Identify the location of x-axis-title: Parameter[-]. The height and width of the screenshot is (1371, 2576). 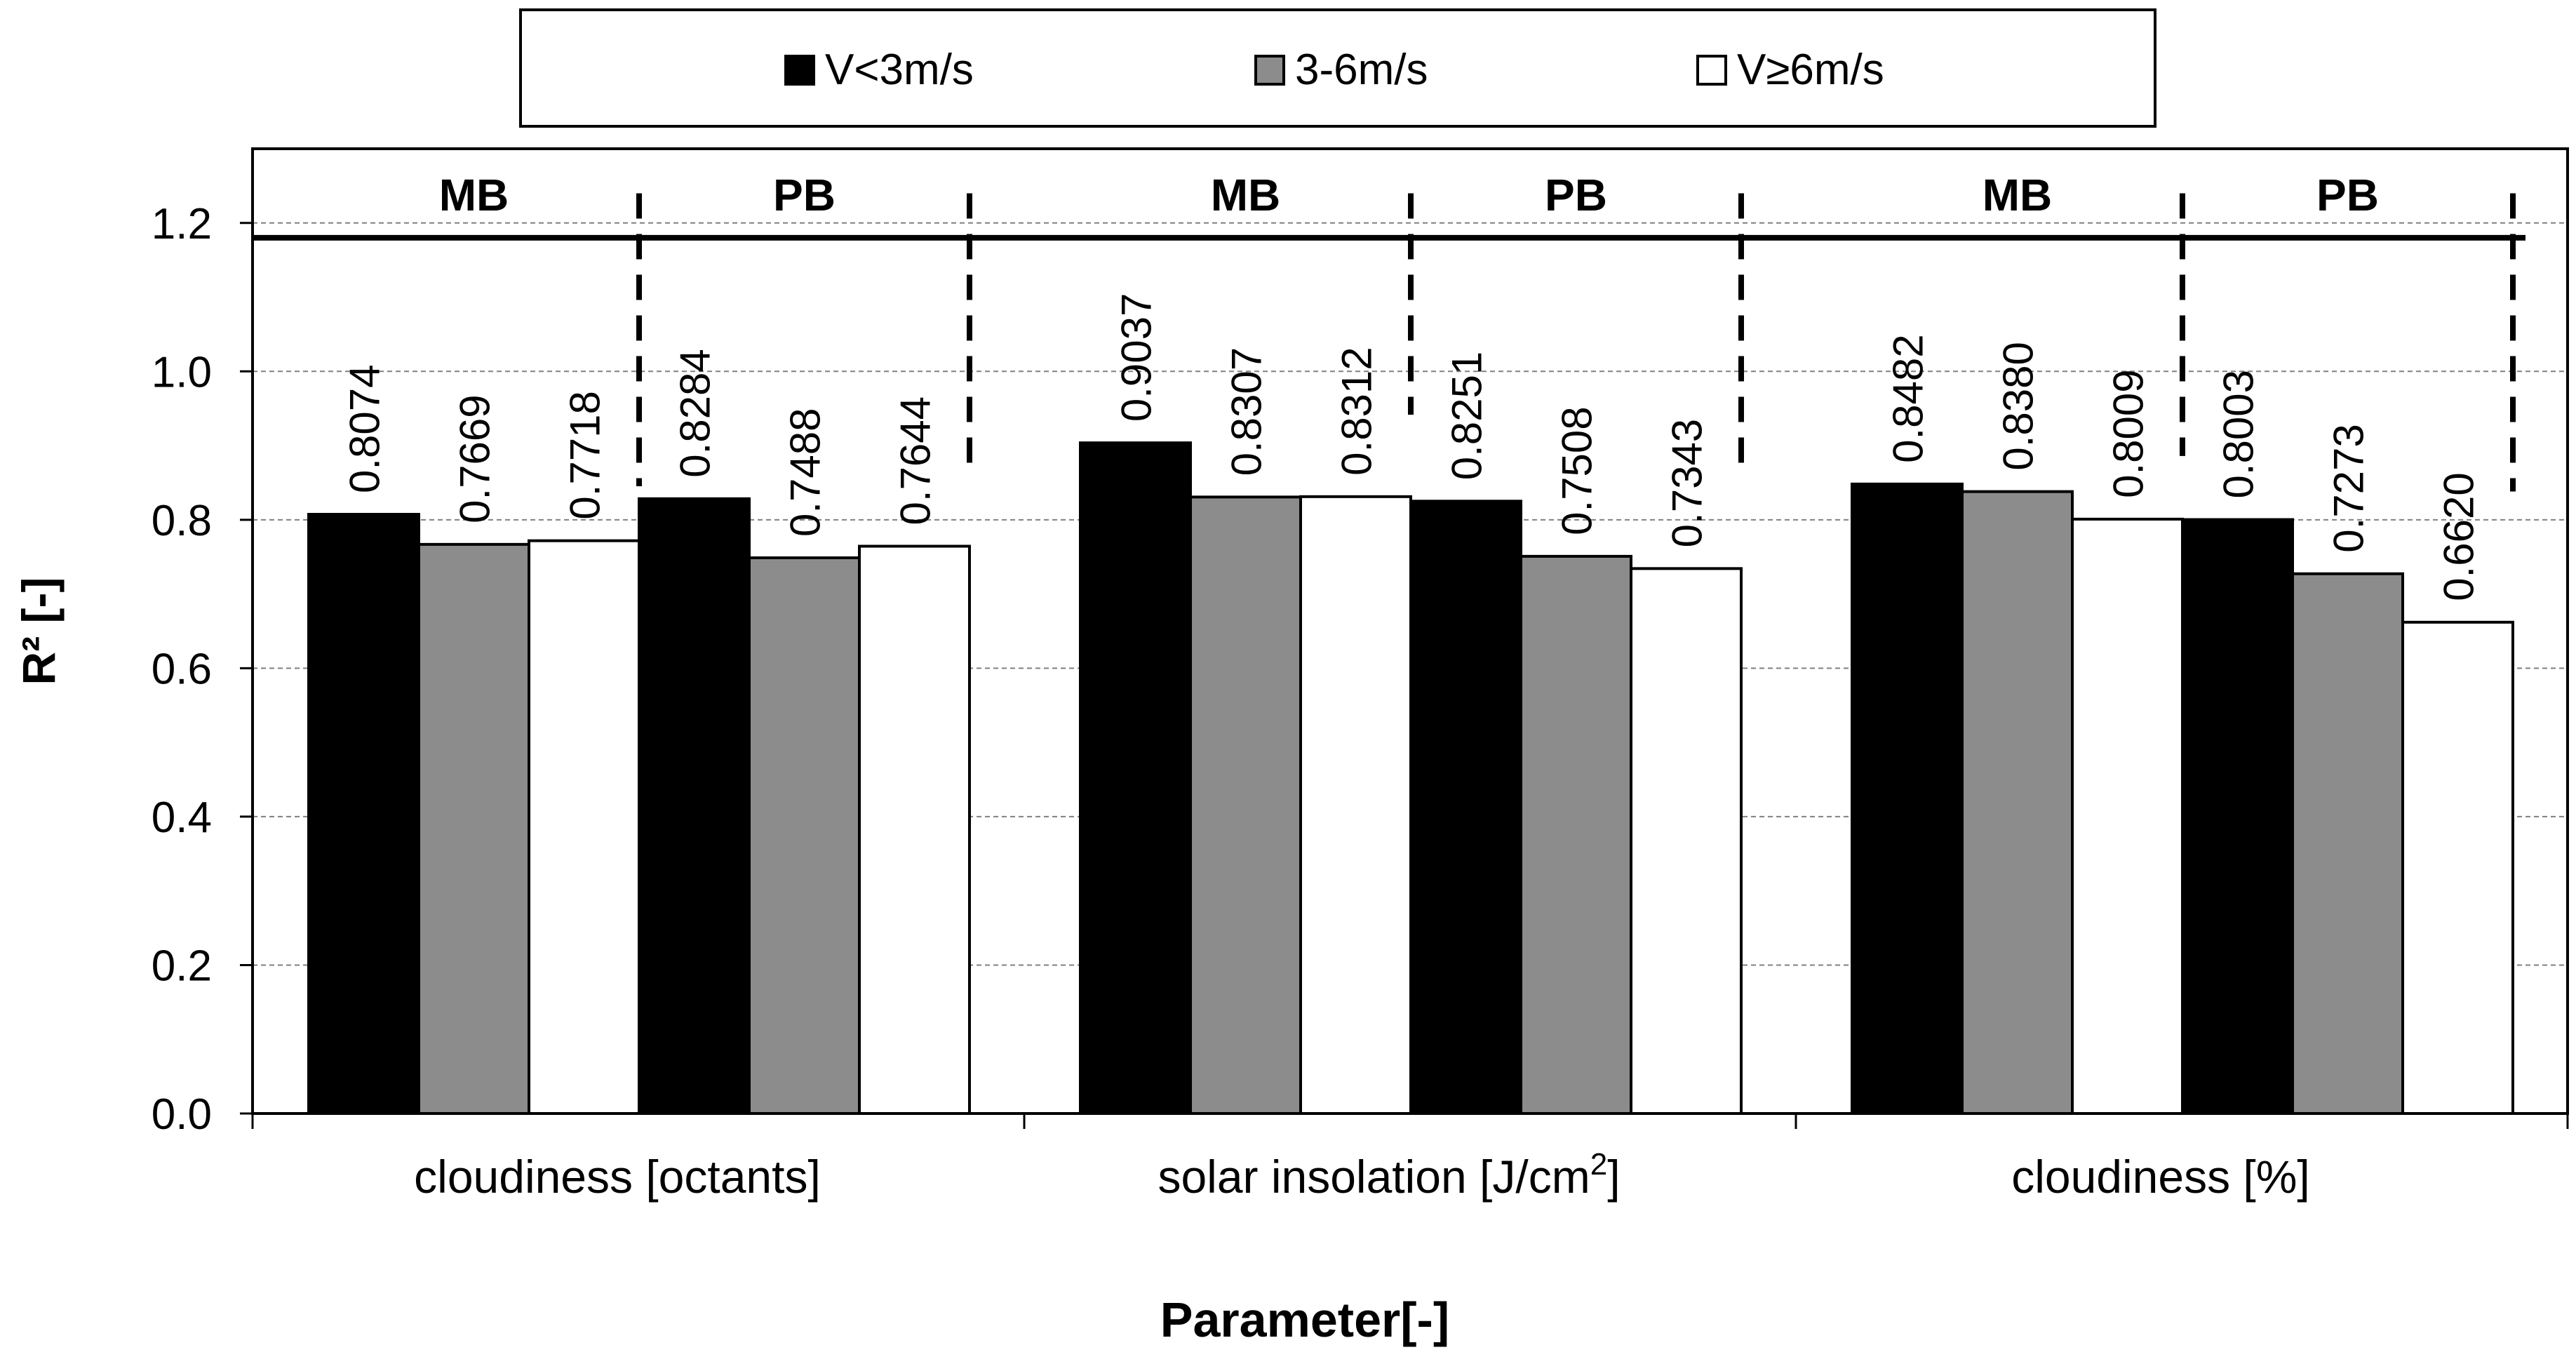
(1304, 1320).